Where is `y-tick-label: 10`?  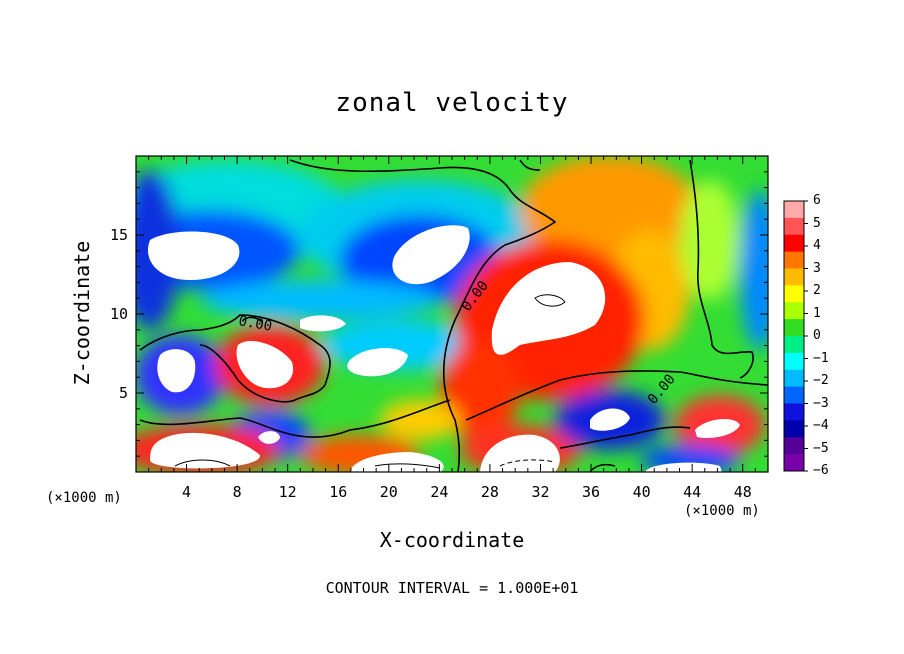 y-tick-label: 10 is located at coordinates (119, 314).